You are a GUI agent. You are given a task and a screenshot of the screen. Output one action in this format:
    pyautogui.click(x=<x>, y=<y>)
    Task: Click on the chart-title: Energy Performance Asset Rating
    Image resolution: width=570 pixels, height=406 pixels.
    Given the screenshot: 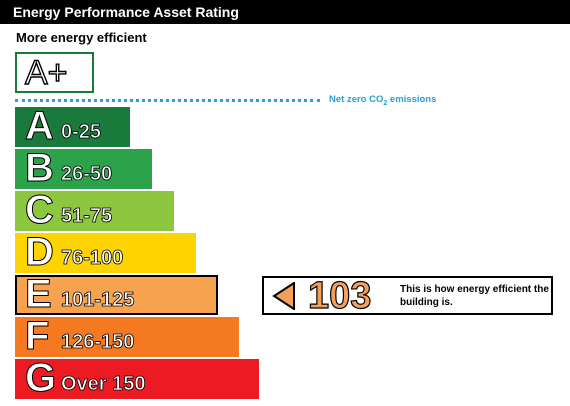 What is the action you would take?
    pyautogui.click(x=126, y=12)
    